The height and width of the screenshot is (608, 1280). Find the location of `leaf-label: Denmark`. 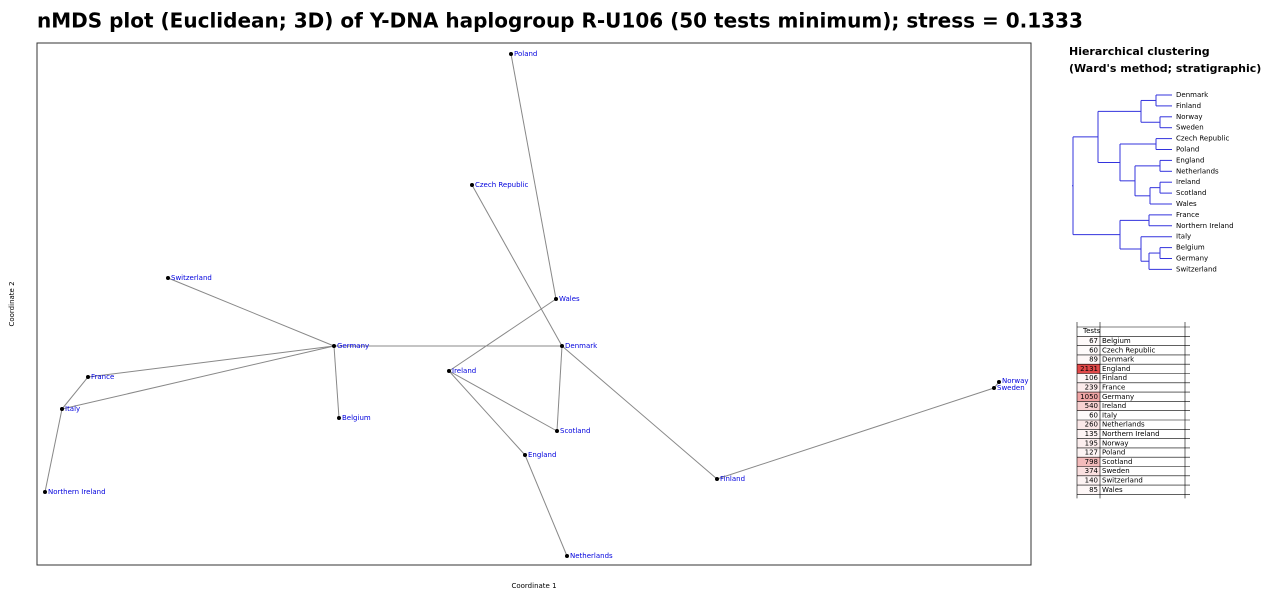

leaf-label: Denmark is located at coordinates (1192, 95).